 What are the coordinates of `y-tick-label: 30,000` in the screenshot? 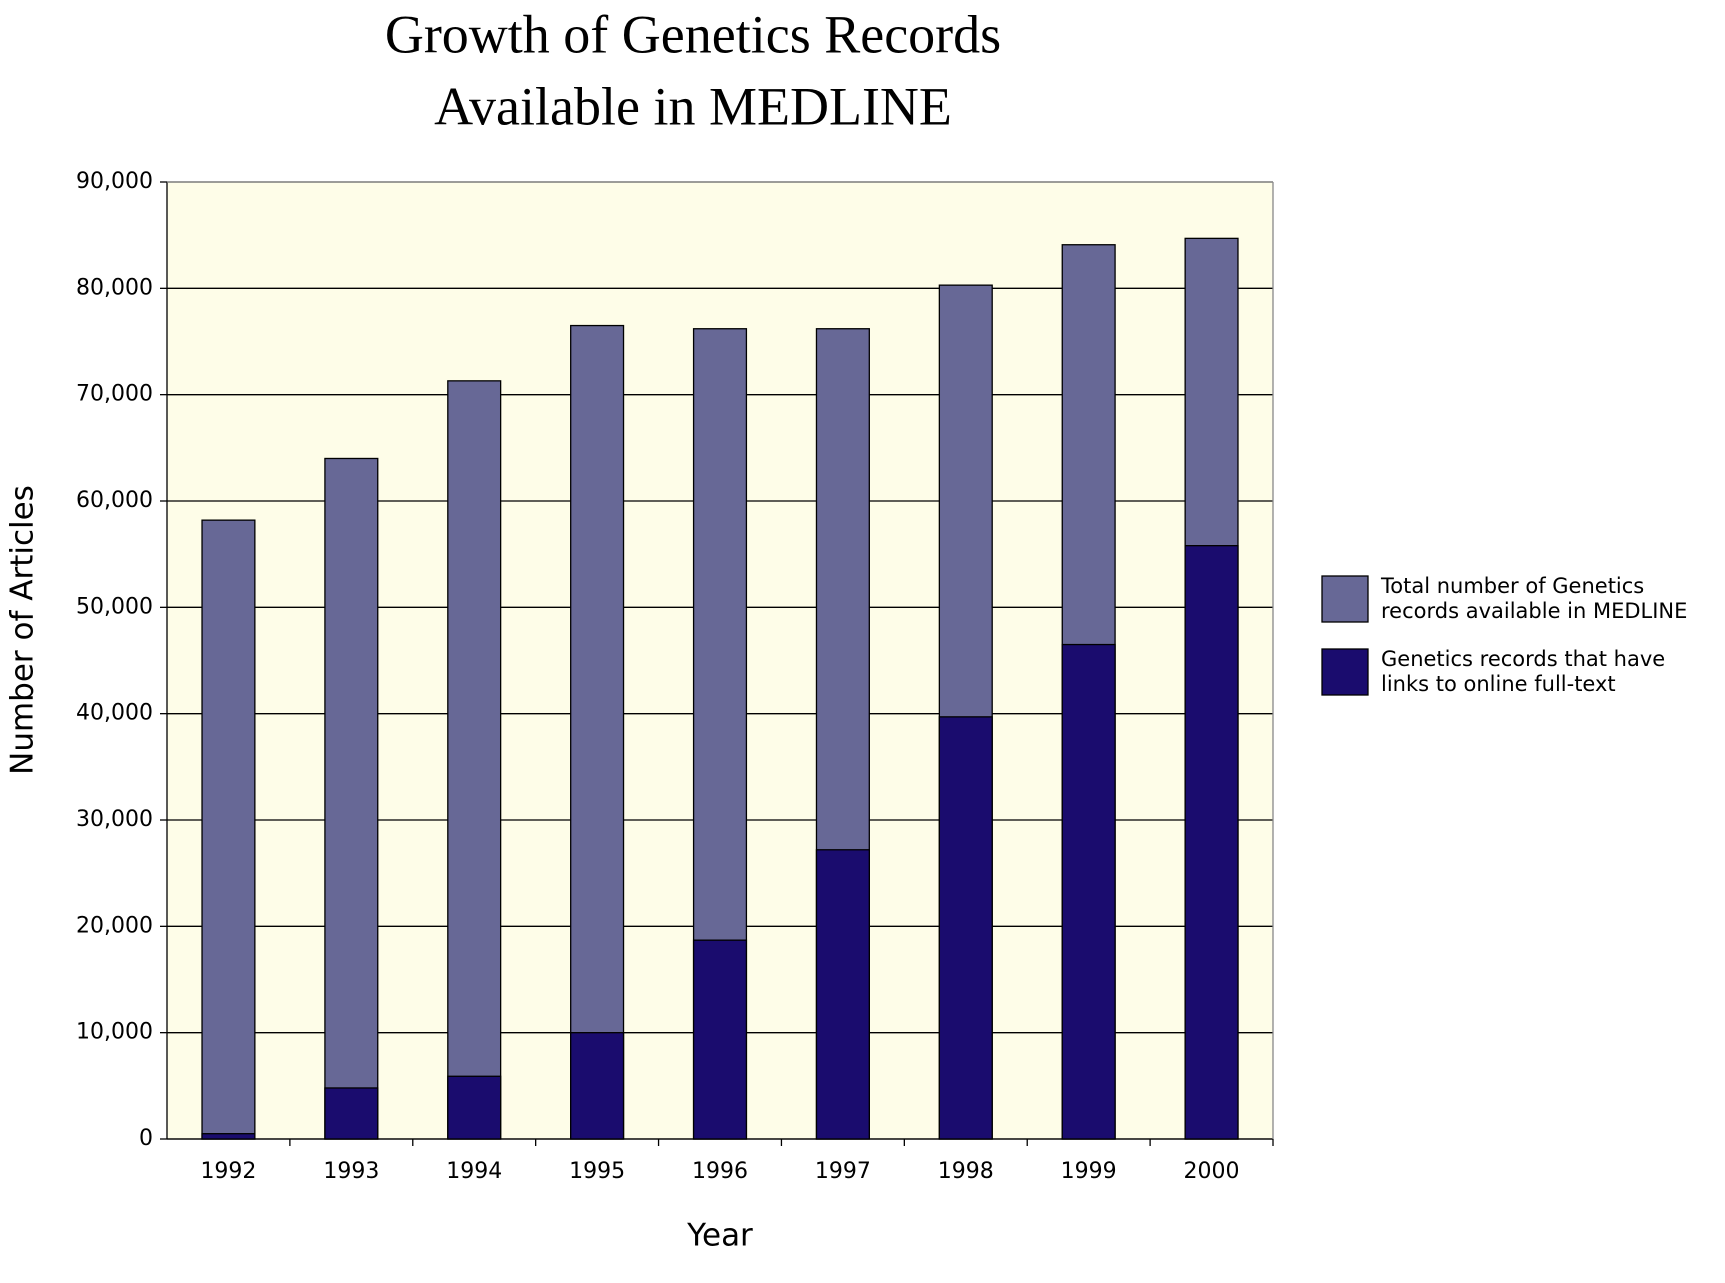 It's located at (114, 819).